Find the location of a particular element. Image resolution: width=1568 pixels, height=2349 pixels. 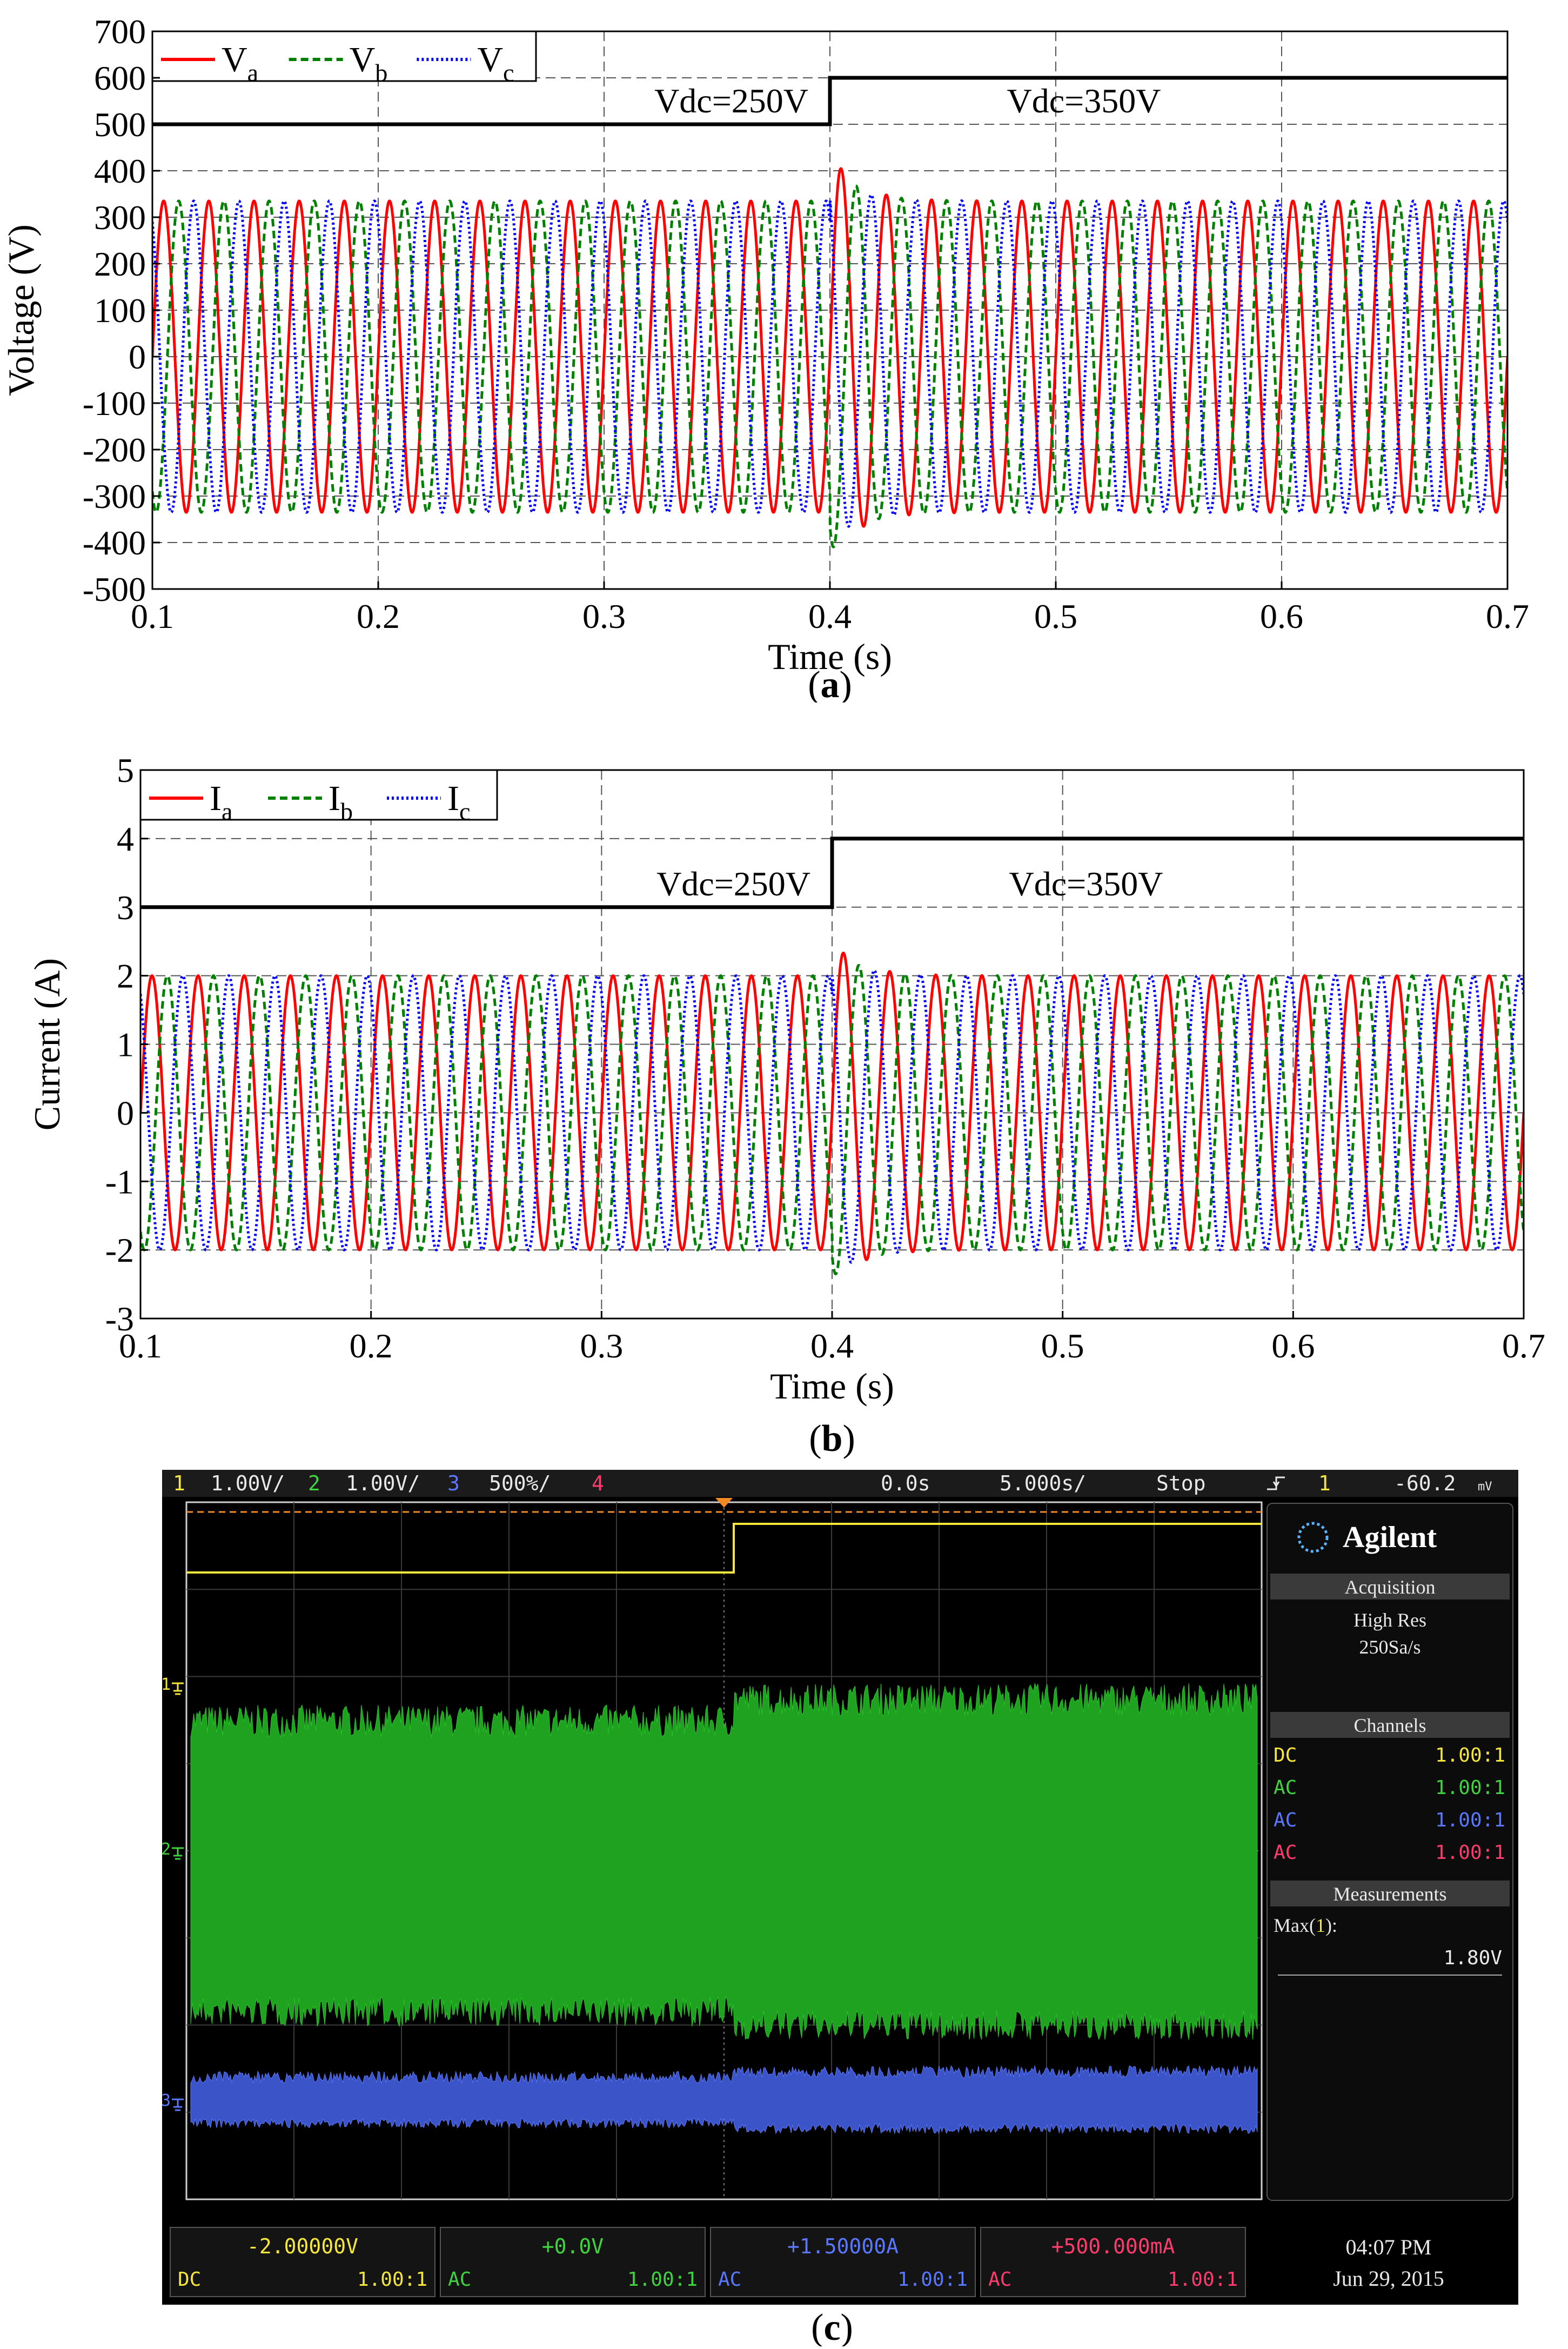

acquisition-header is located at coordinates (1390, 1587).